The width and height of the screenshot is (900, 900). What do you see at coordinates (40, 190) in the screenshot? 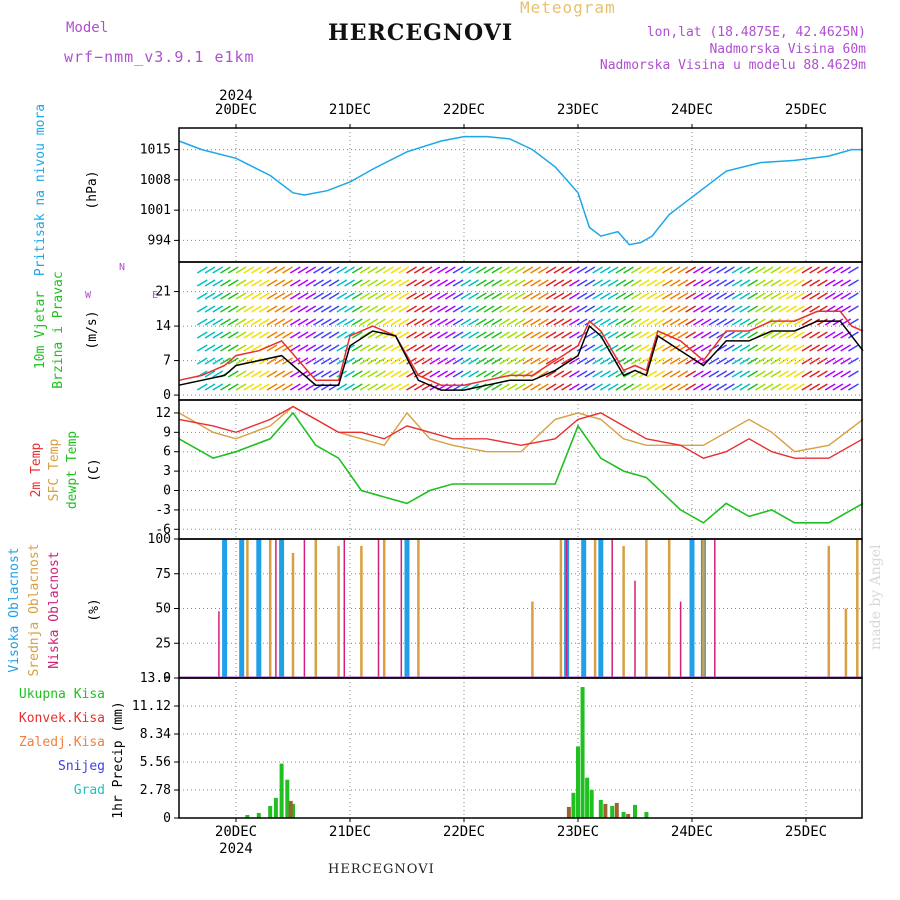
I see `pressure-ylabel: Pritisak na nivou mora` at bounding box center [40, 190].